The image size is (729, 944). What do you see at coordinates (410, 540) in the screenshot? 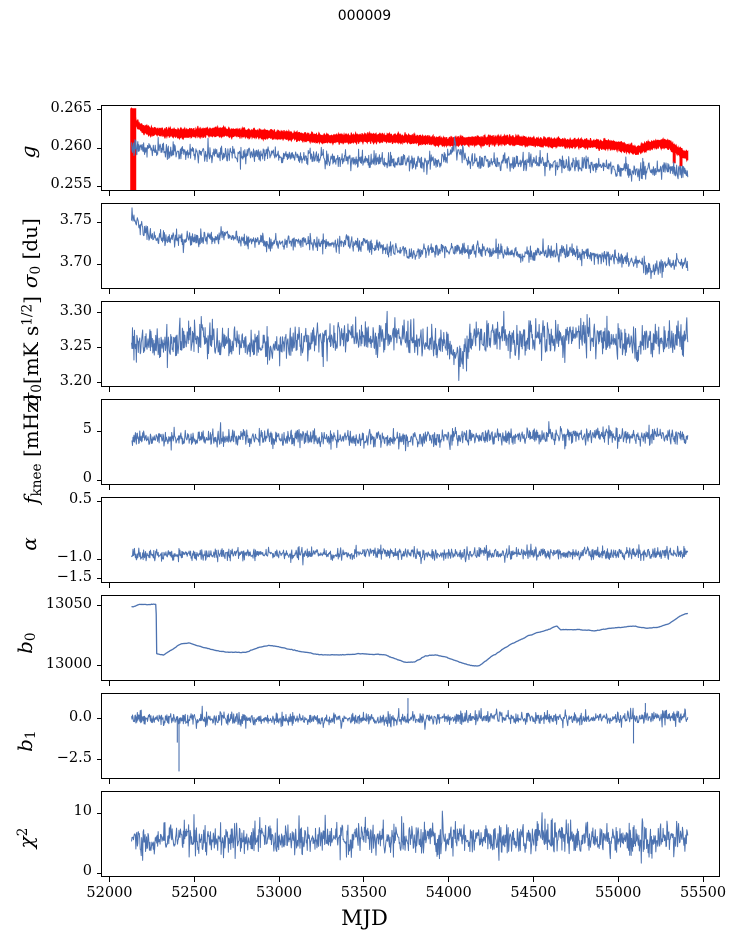
I see `panel-alpha` at bounding box center [410, 540].